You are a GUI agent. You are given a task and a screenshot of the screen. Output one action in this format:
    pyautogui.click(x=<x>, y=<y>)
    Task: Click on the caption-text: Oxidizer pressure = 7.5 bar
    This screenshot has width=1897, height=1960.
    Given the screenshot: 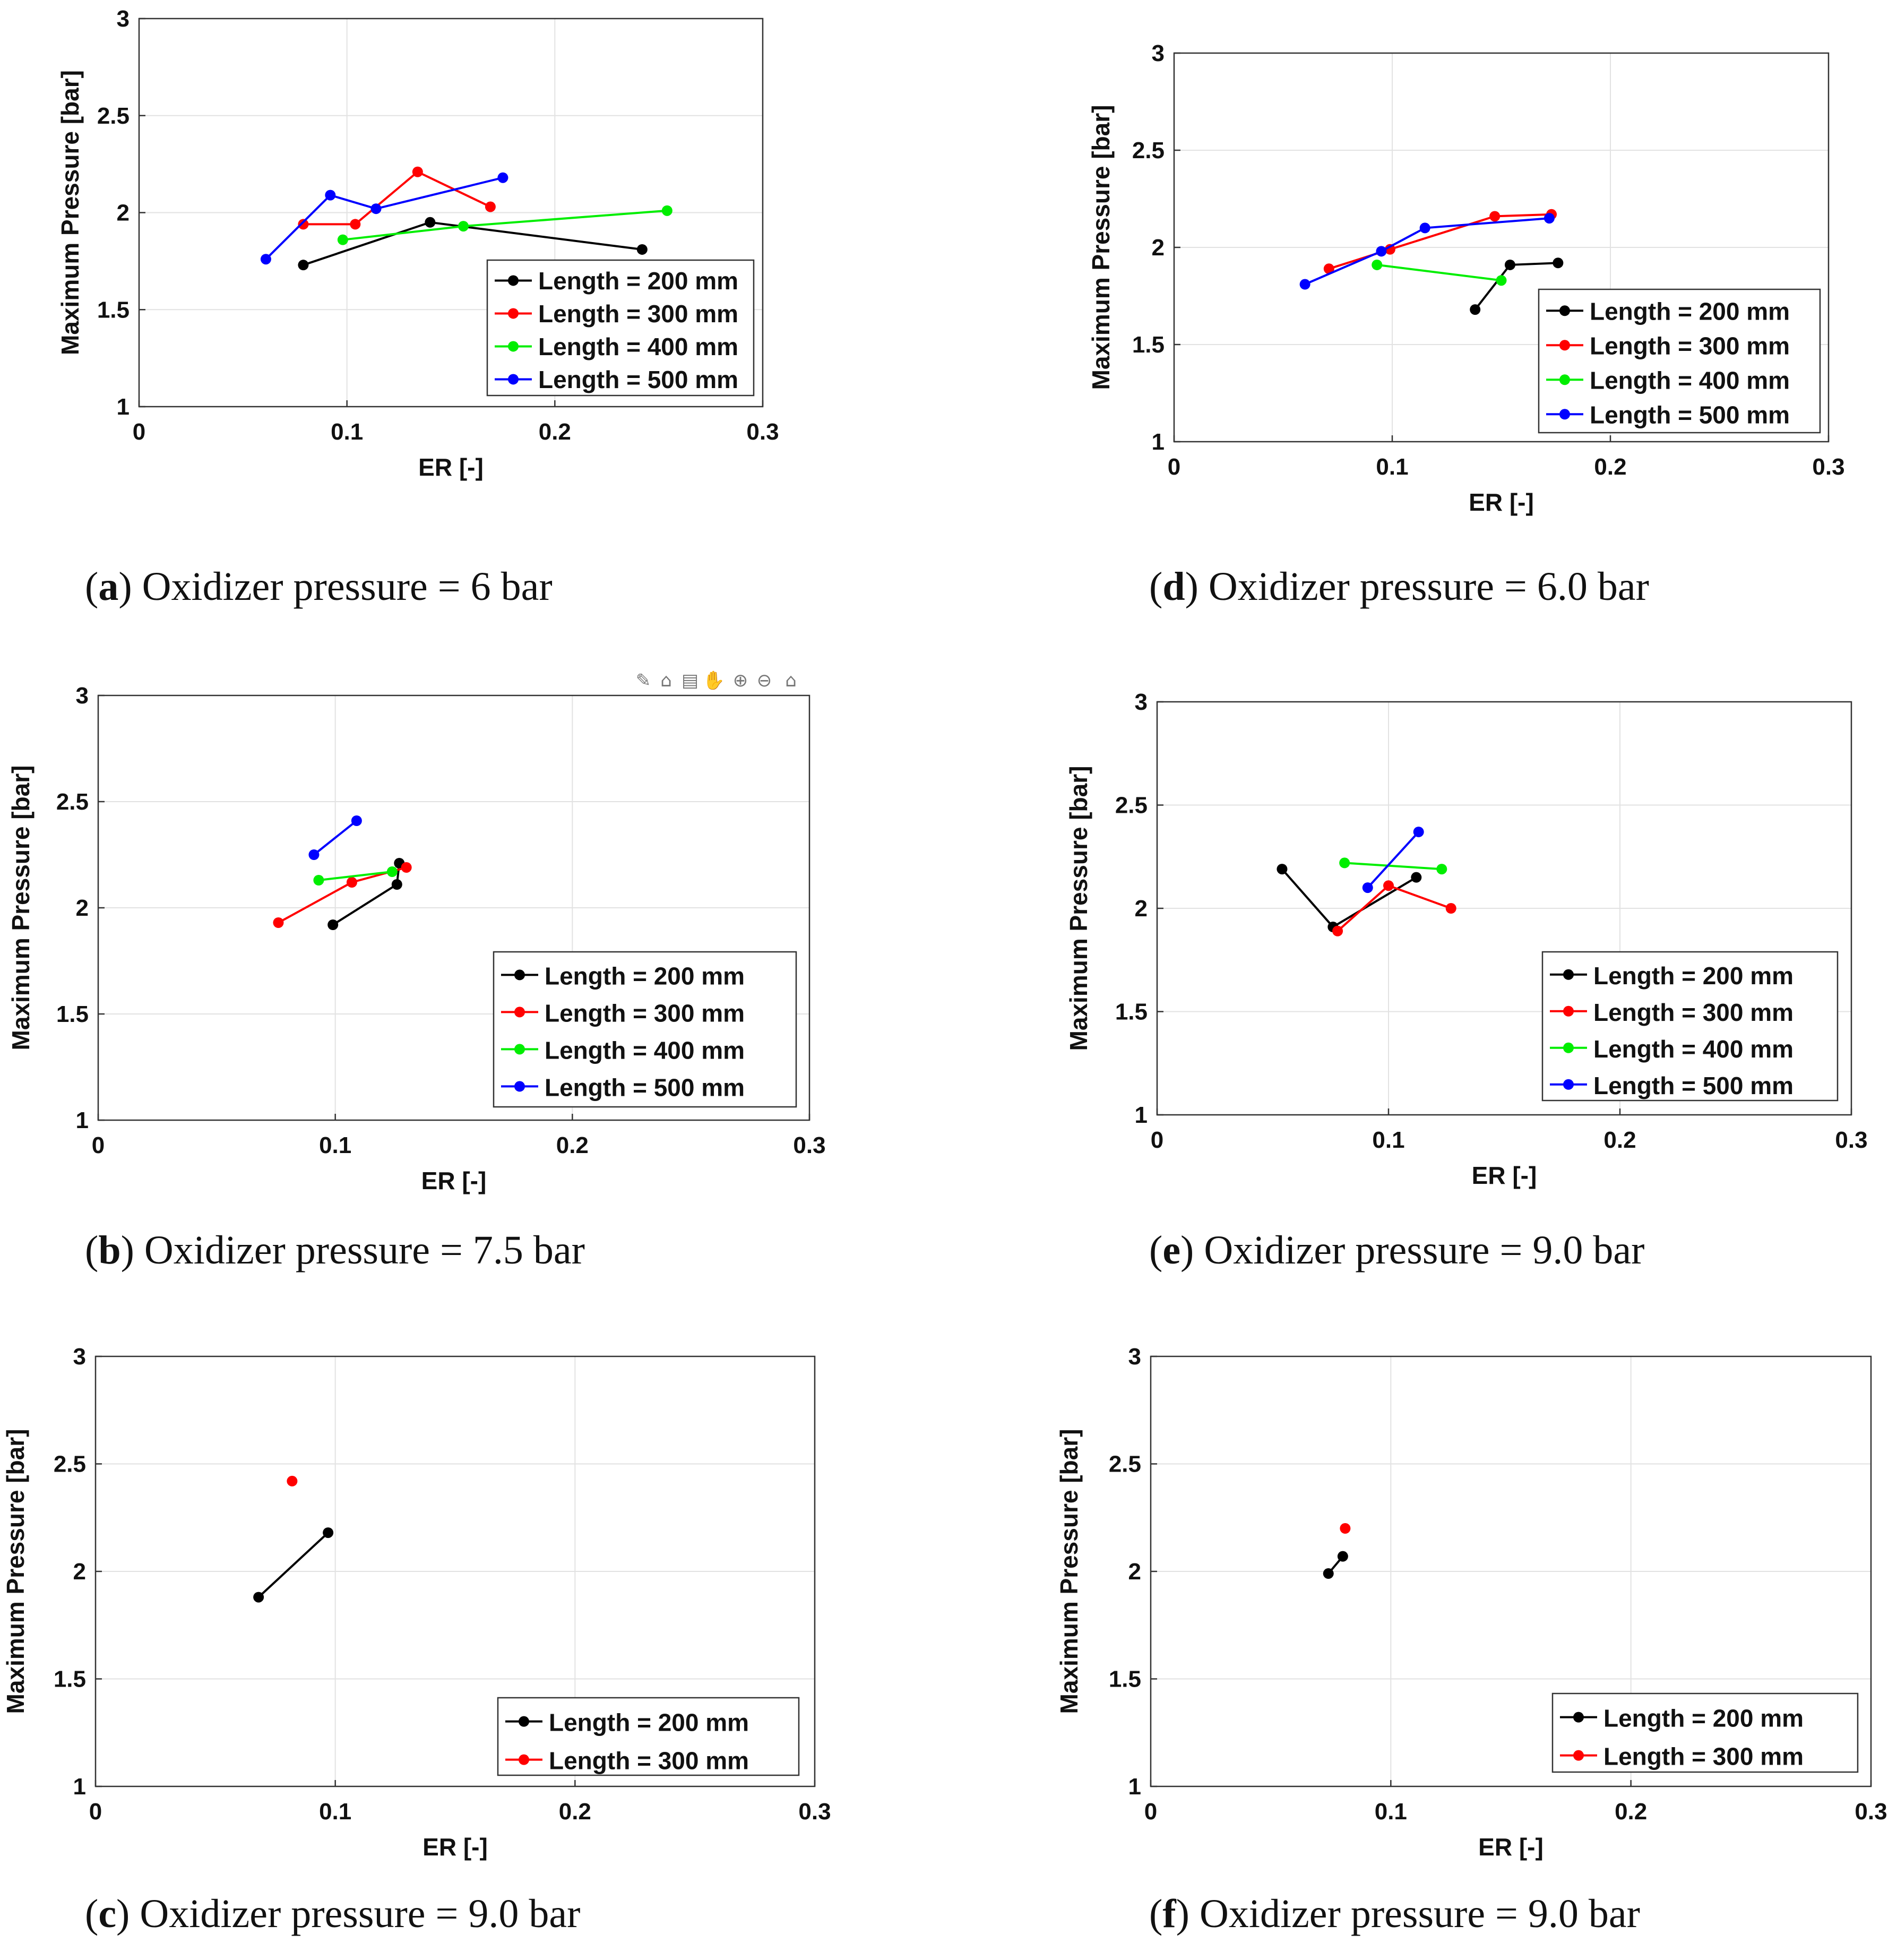 What is the action you would take?
    pyautogui.click(x=359, y=1251)
    